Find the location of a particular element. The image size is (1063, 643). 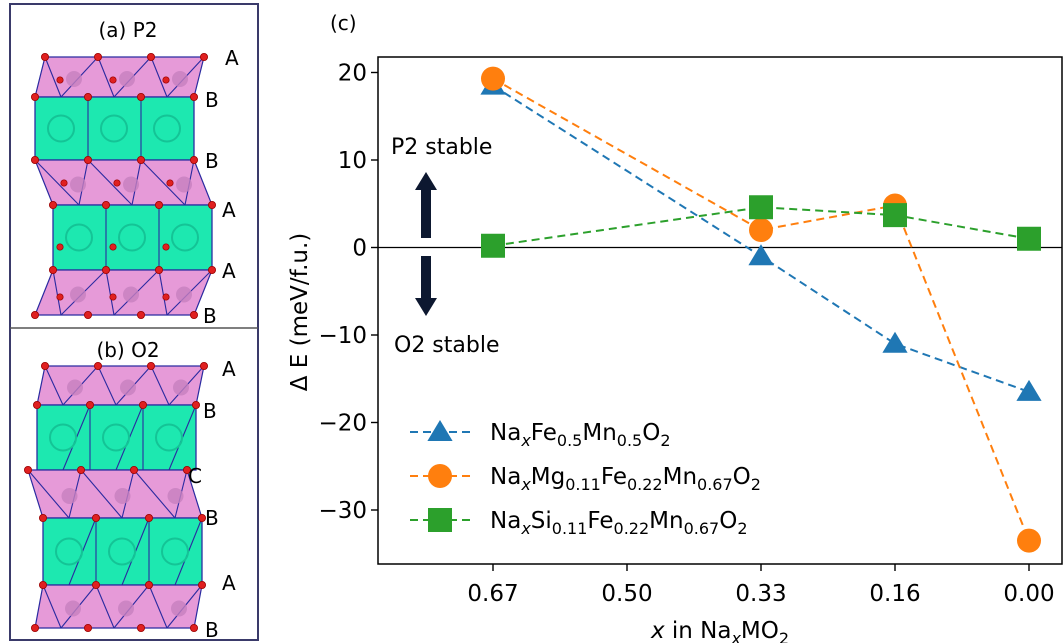

legend-entry-1: NaxFe0.5Mn0.5O2 is located at coordinates (580, 435).